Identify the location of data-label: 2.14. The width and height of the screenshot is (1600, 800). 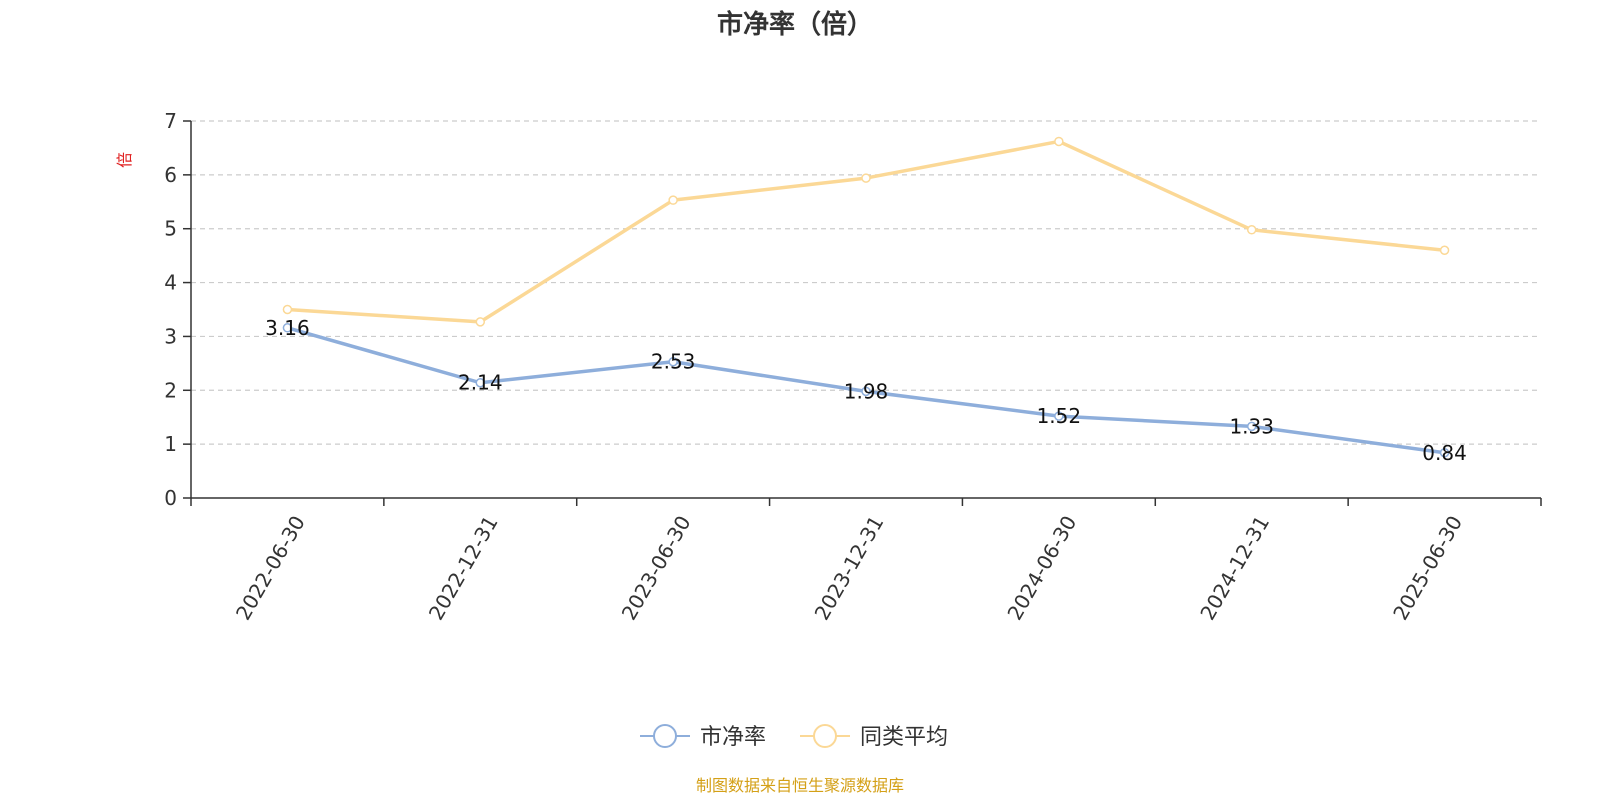
(480, 383).